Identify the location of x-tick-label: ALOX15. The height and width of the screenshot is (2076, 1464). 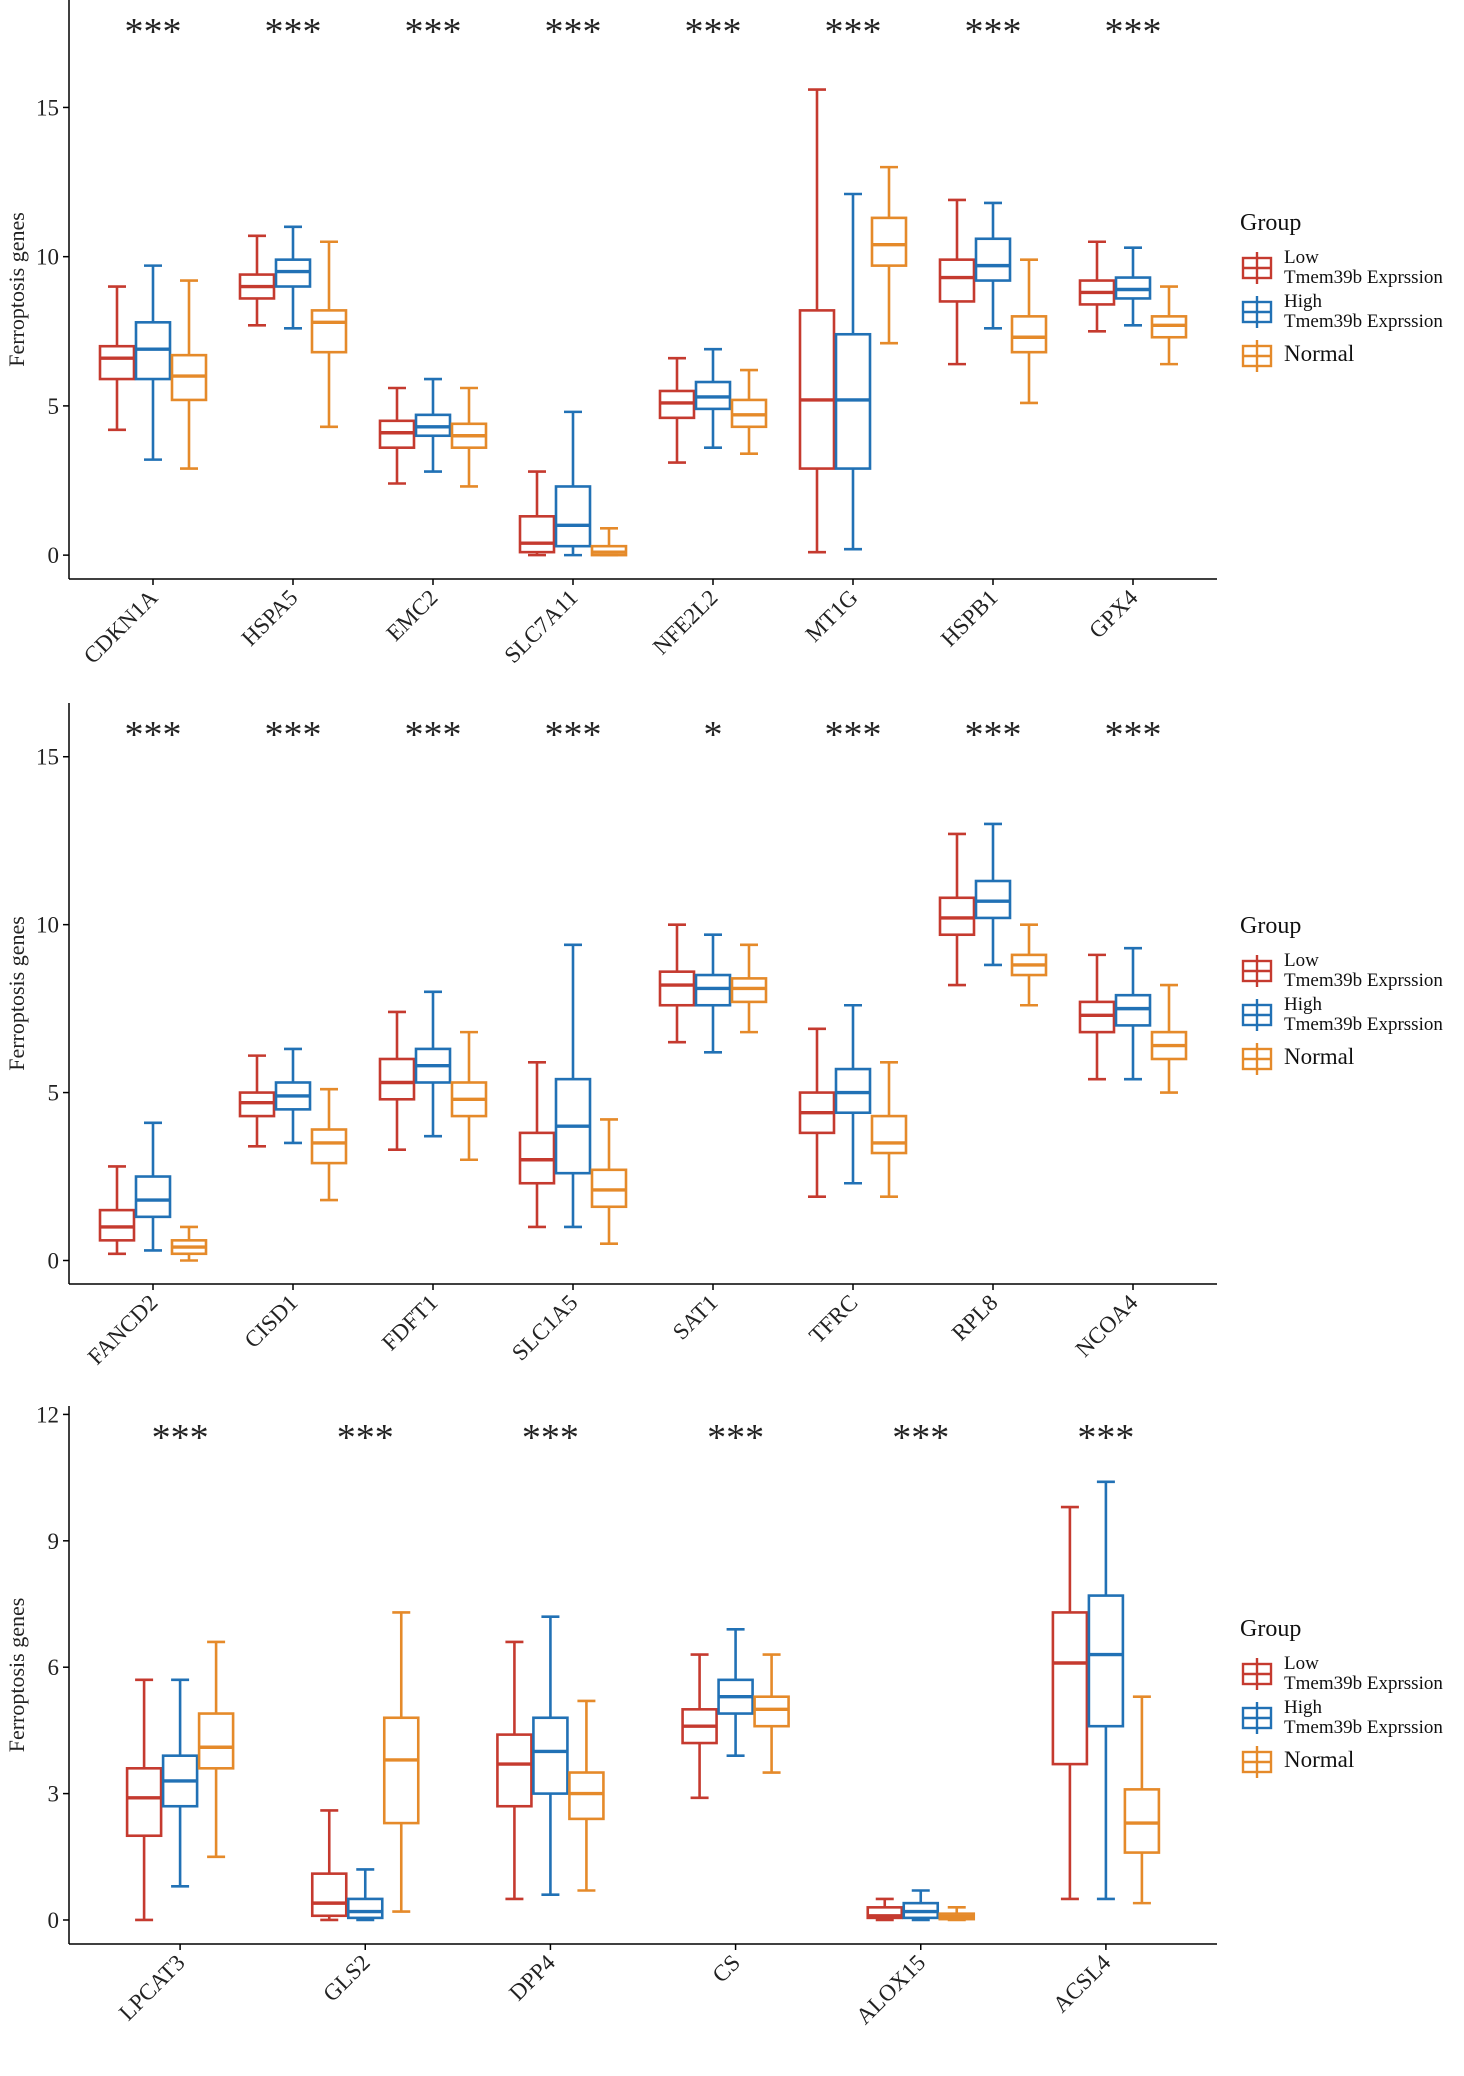
(890, 1989).